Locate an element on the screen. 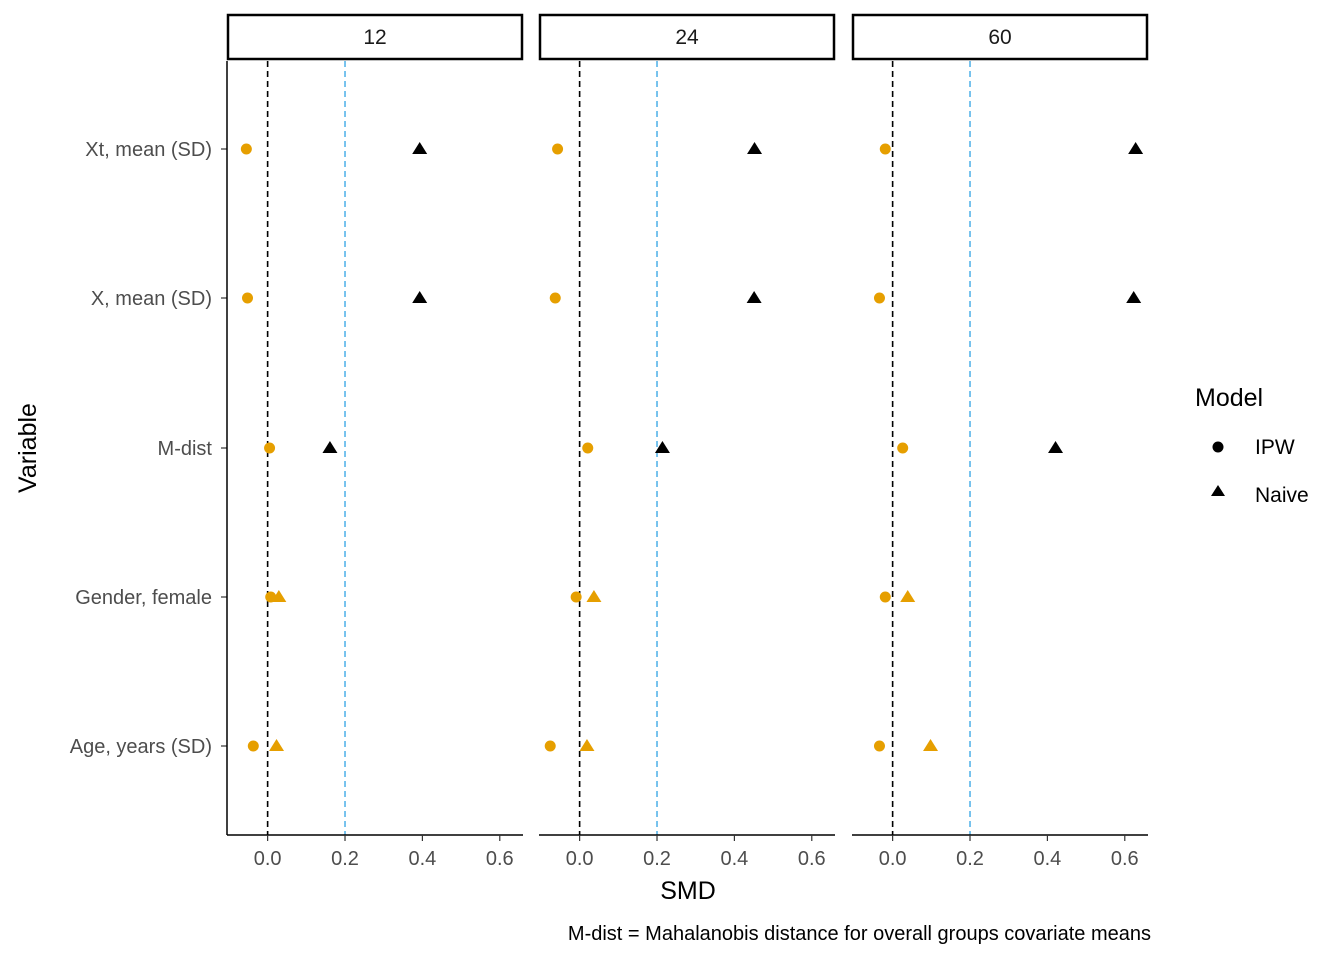 The width and height of the screenshot is (1344, 960). legend: Model IPW Naive is located at coordinates (1252, 445).